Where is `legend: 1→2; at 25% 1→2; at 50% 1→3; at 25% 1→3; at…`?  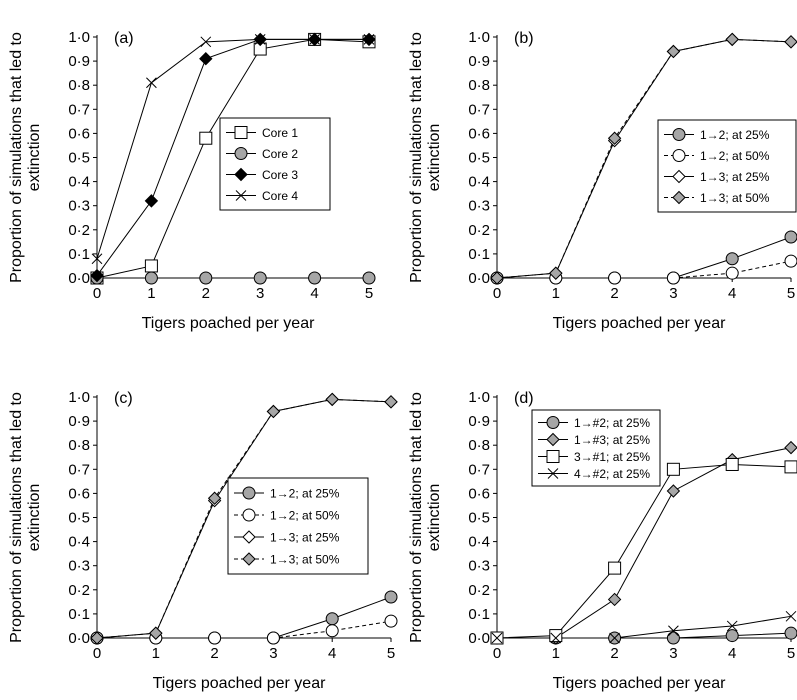 legend: 1→2; at 25% 1→2; at 50% 1→3; at 25% 1→3; at… is located at coordinates (727, 166).